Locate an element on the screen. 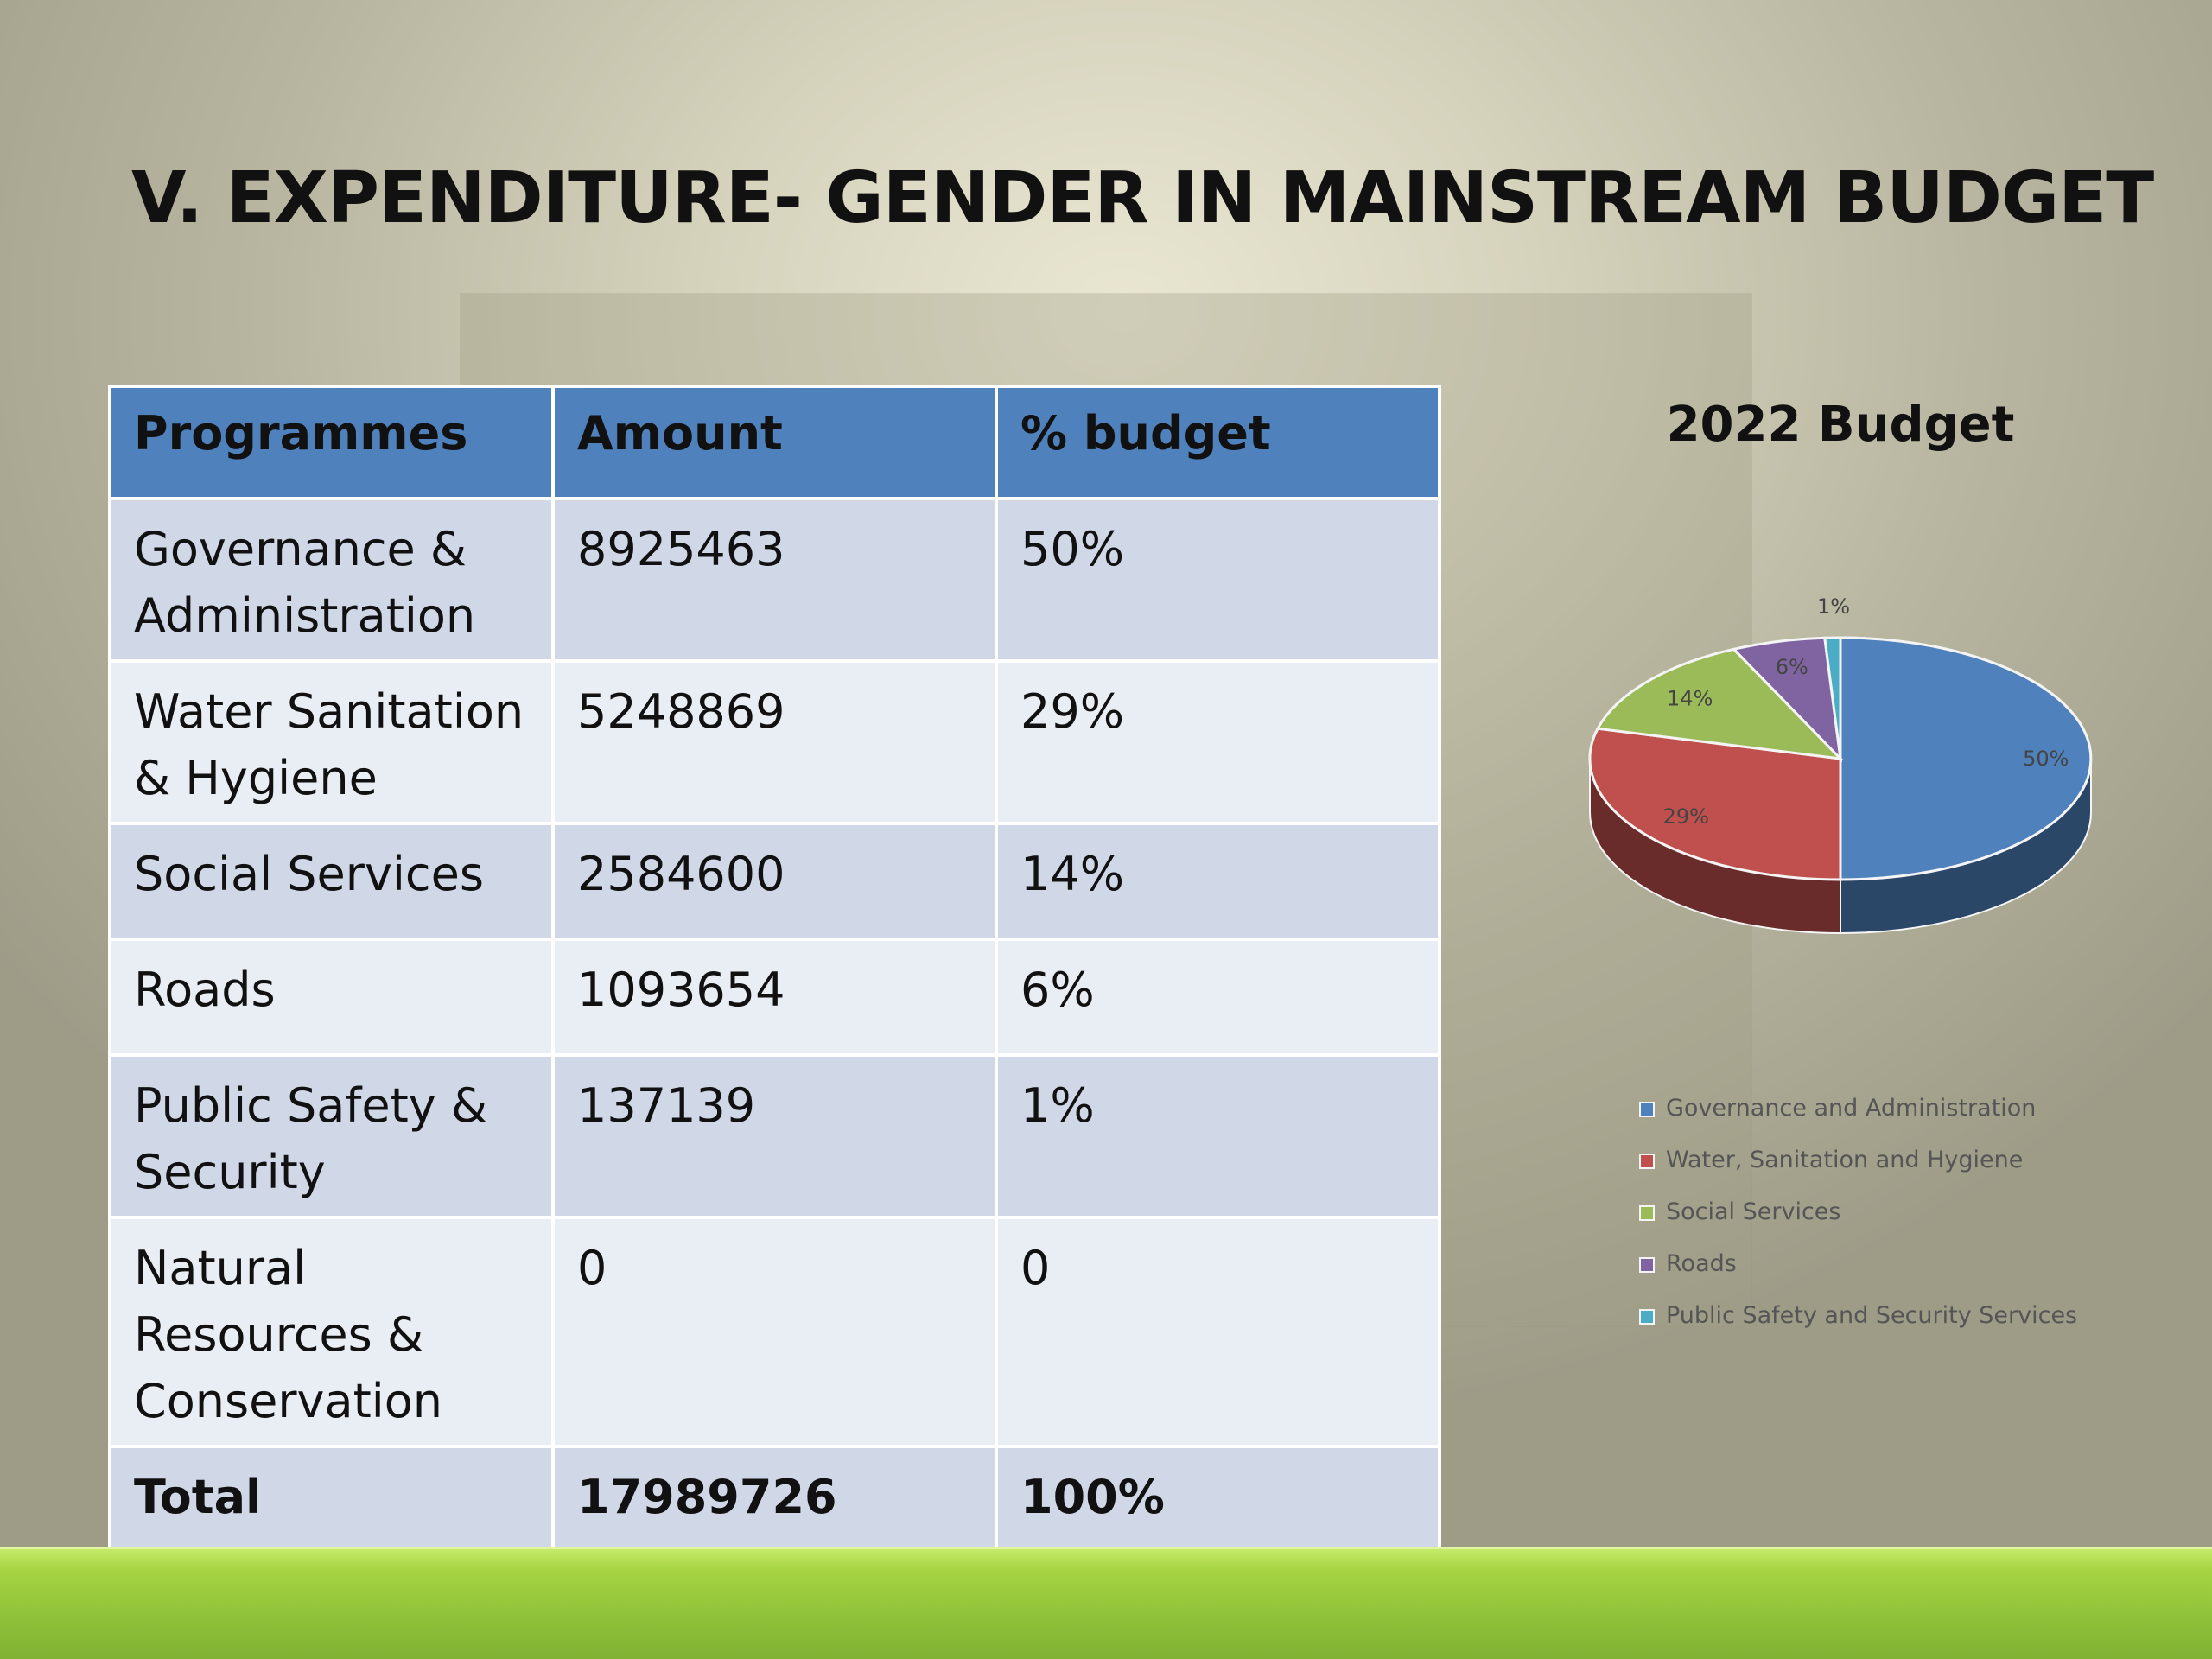  total-label: Total is located at coordinates (331, 1505).